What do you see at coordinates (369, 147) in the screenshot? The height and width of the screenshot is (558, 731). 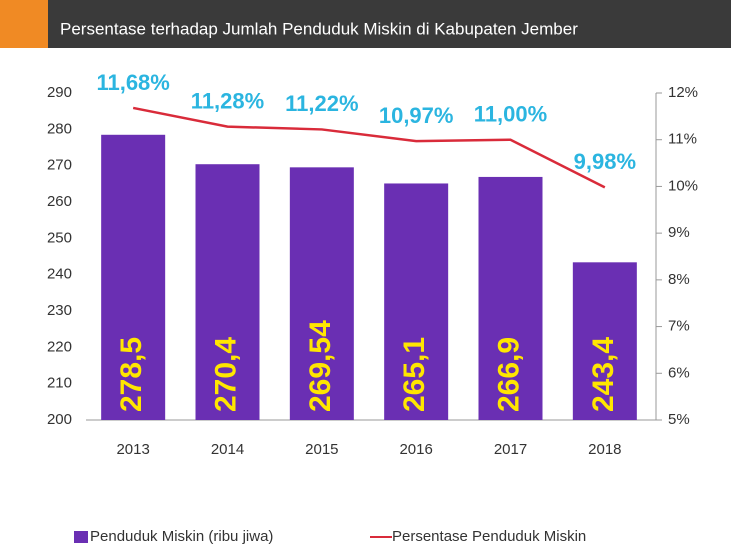 I see `line` at bounding box center [369, 147].